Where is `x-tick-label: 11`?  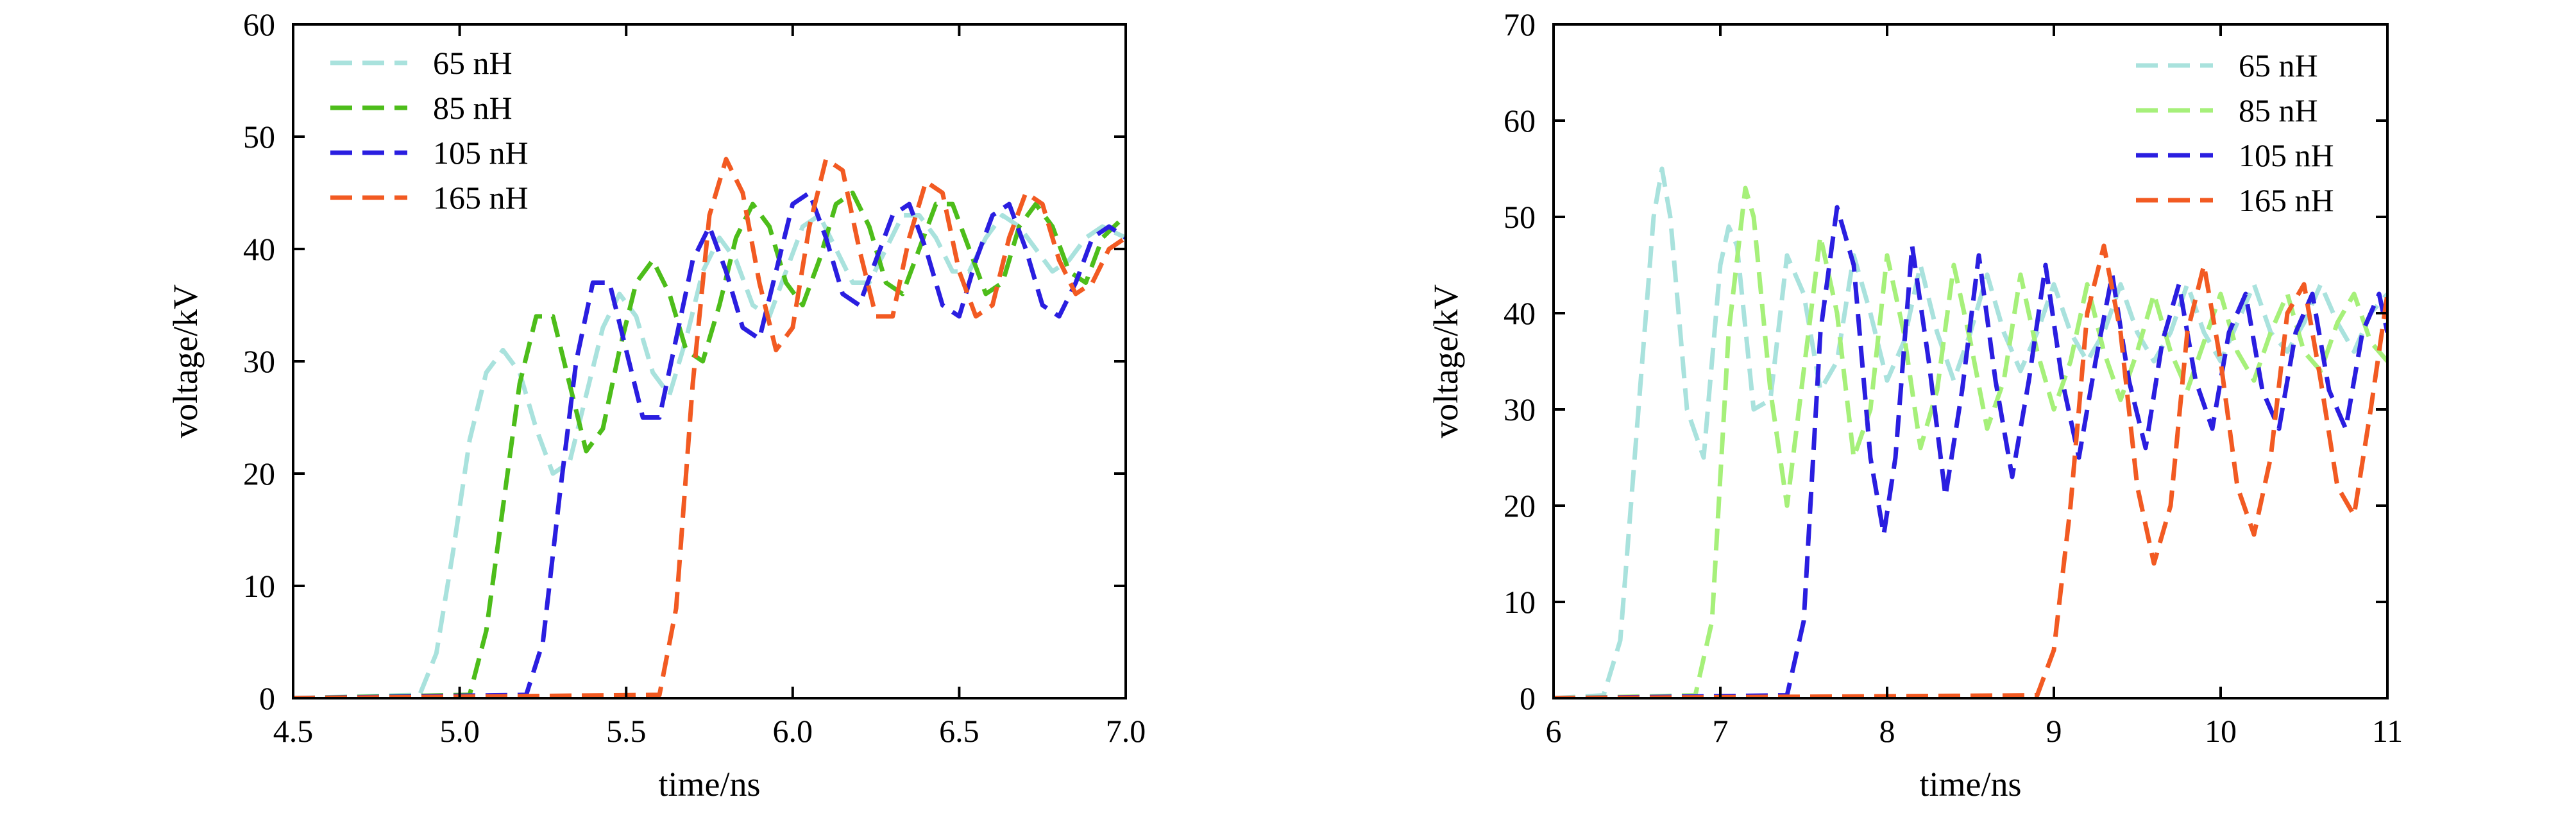 x-tick-label: 11 is located at coordinates (2387, 731).